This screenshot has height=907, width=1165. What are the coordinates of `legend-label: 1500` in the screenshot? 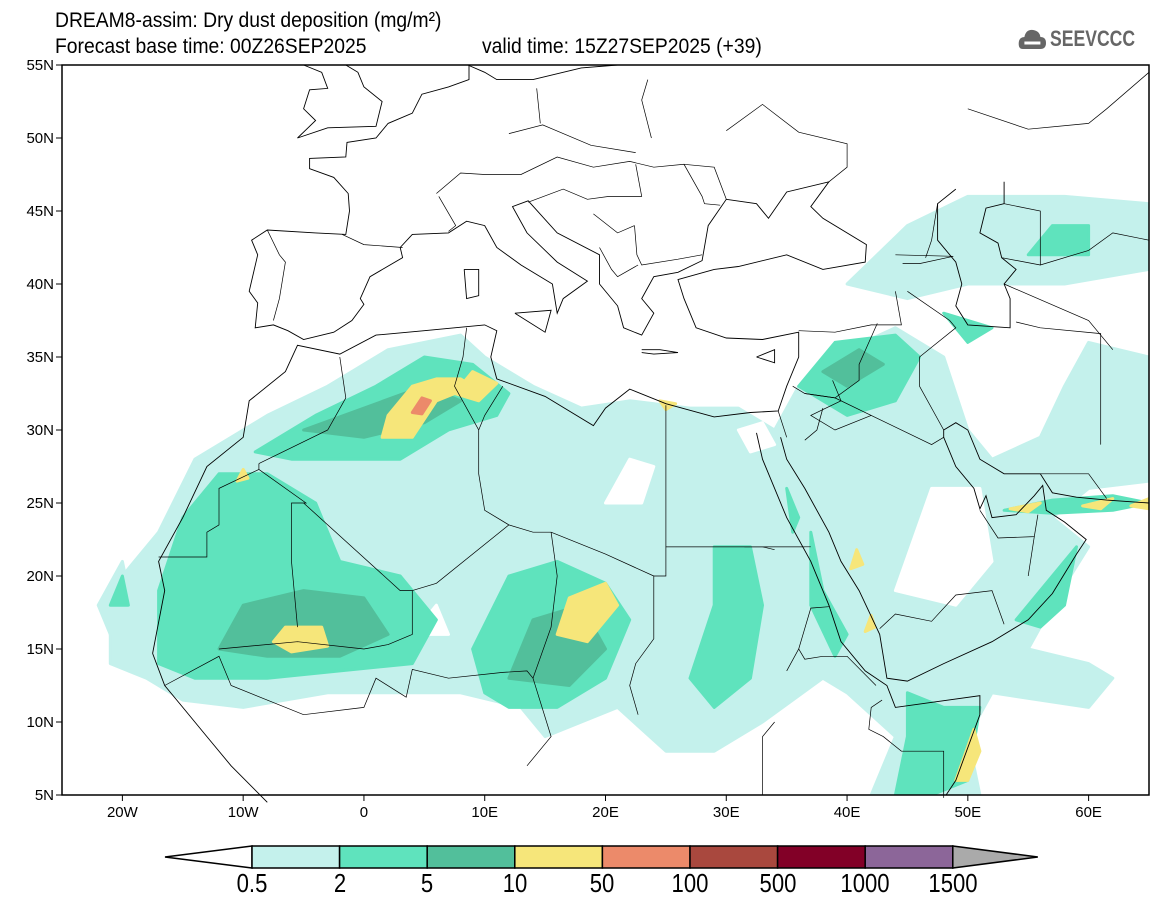 It's located at (953, 883).